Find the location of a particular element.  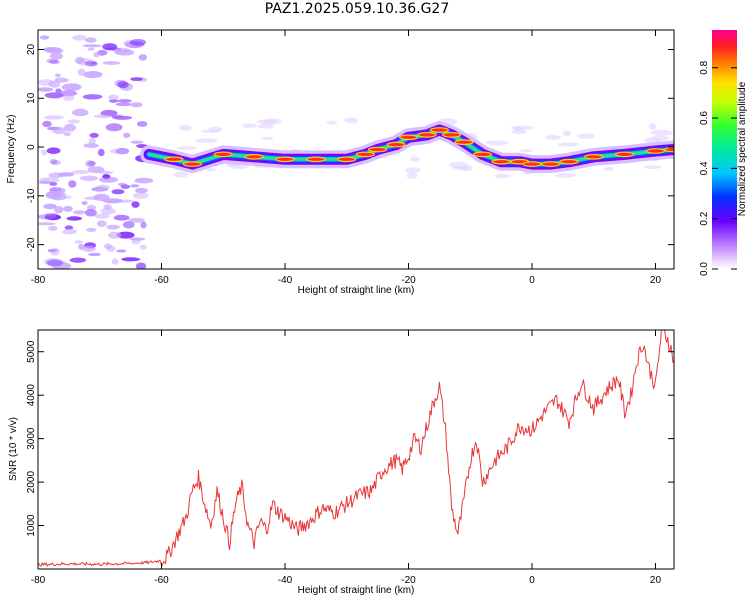

bottom-x-tick-label: 0 is located at coordinates (532, 580).